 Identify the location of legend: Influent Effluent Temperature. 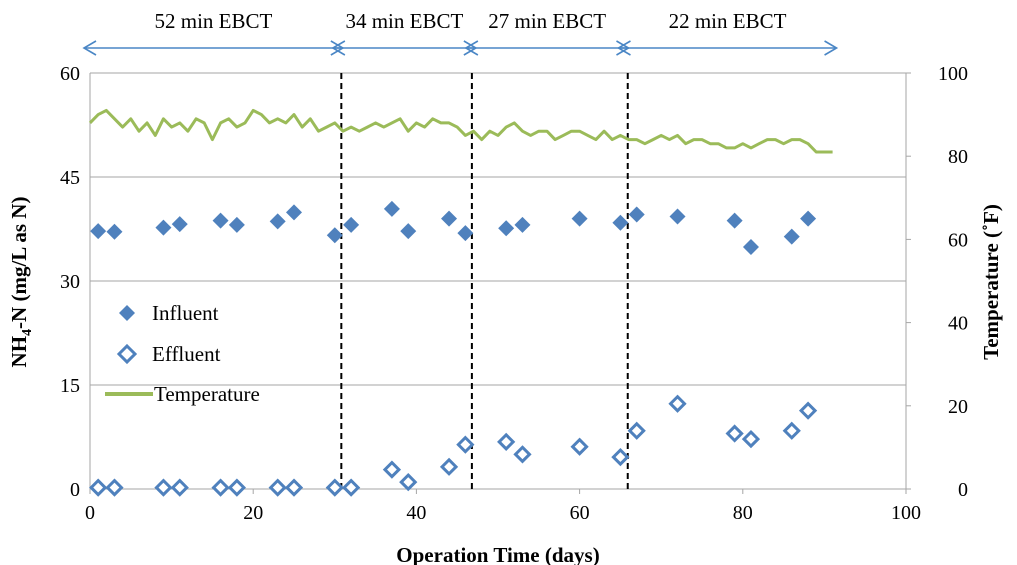
(182, 353).